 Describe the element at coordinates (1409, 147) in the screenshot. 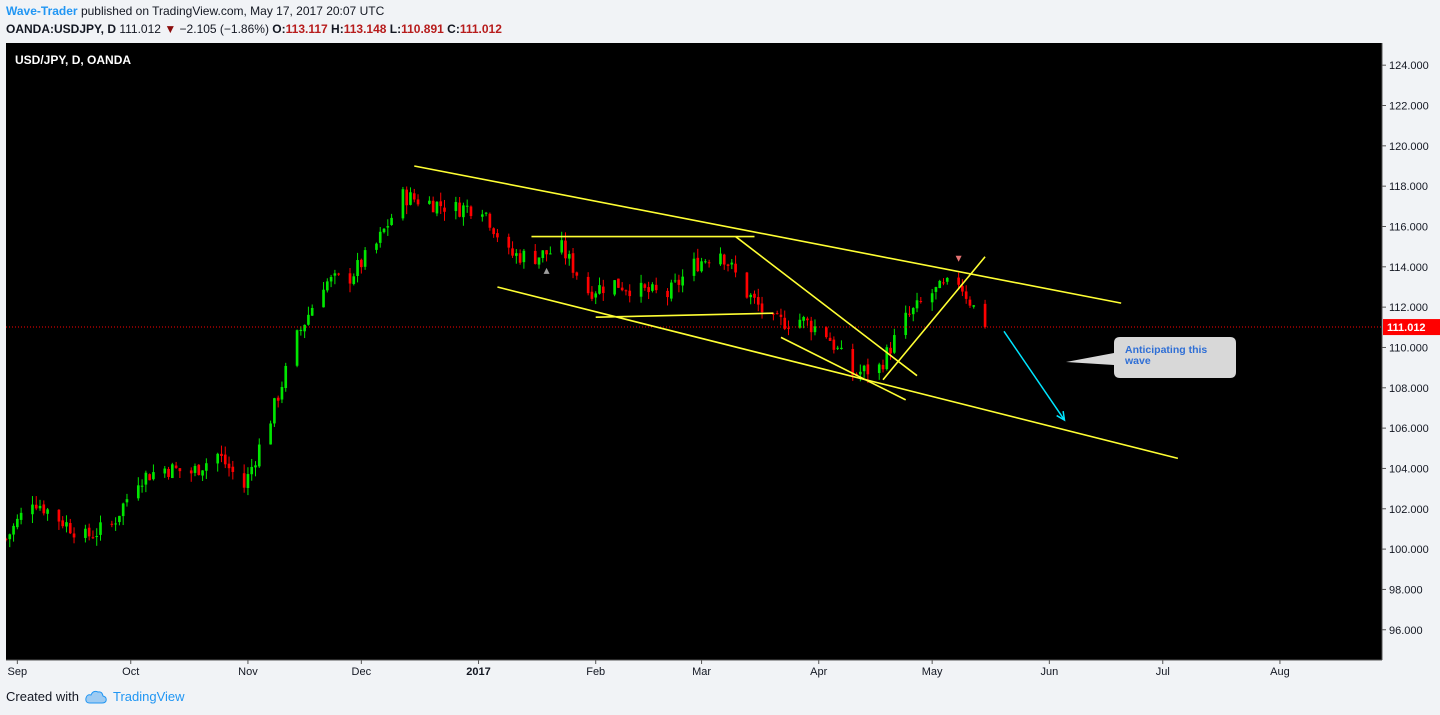

I see `y-tick-label: 120.000` at that location.